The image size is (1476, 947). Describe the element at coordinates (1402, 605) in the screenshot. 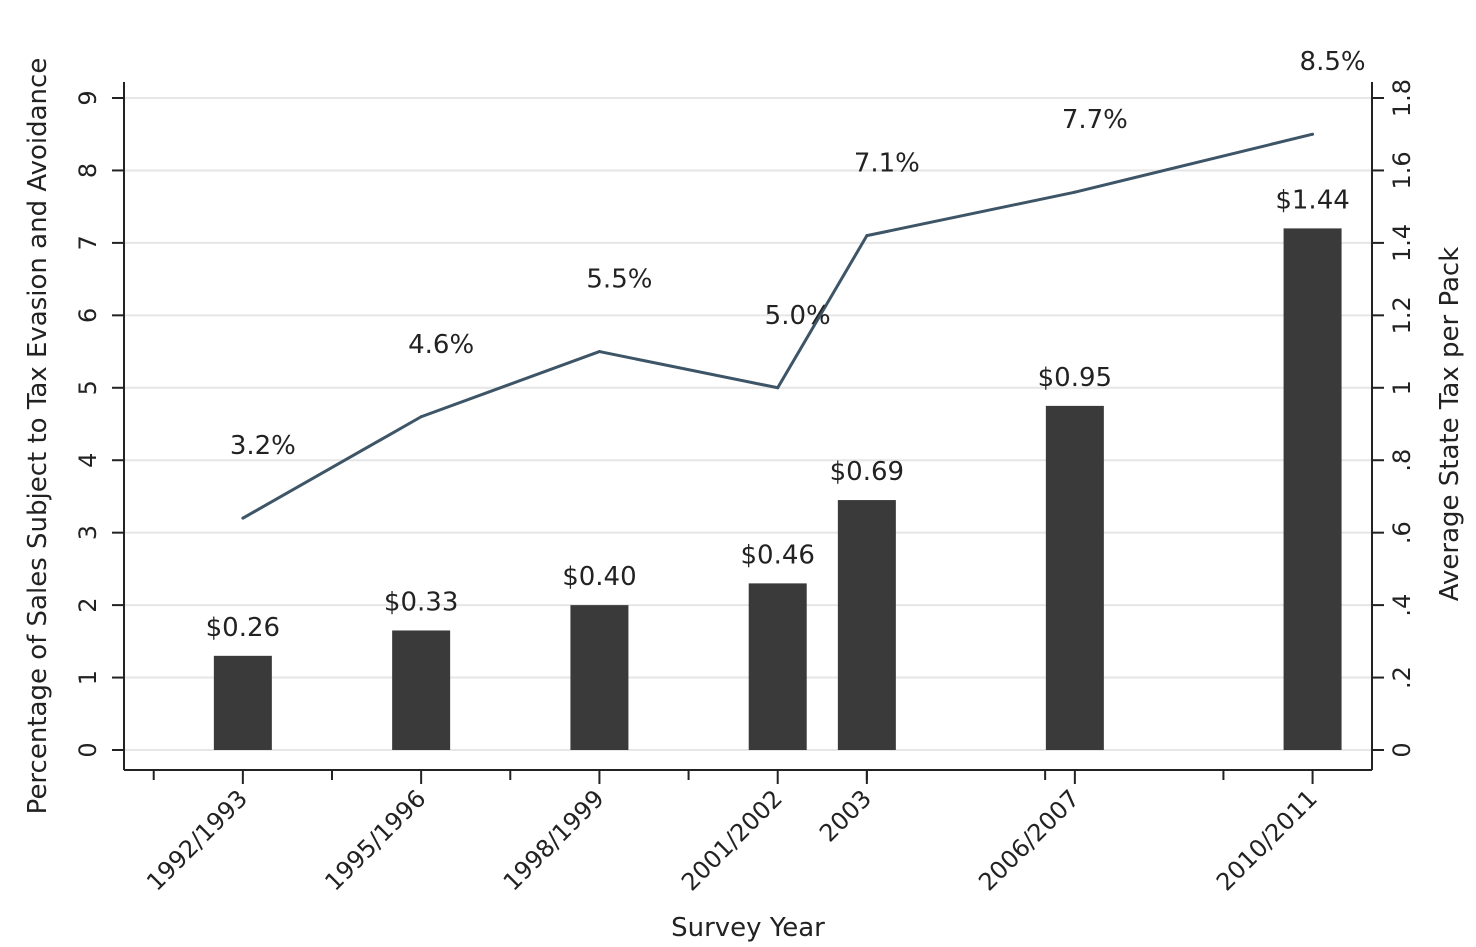

I see `y-right-tick-label: .4` at that location.